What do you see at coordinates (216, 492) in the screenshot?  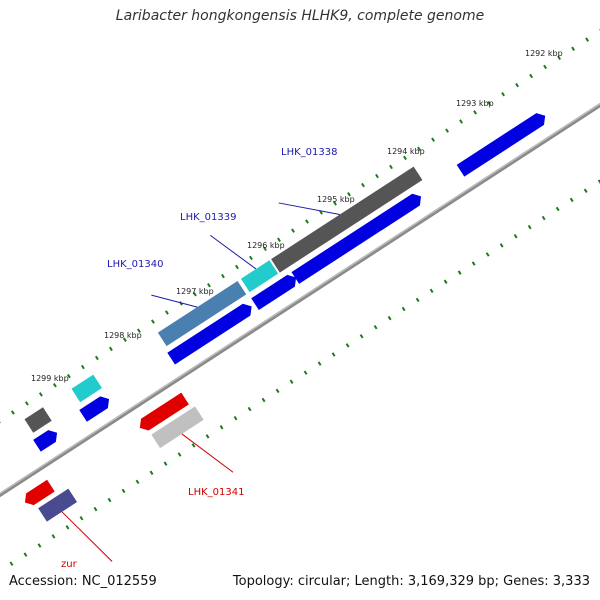 I see `label-lhk-01341: LHK_01341` at bounding box center [216, 492].